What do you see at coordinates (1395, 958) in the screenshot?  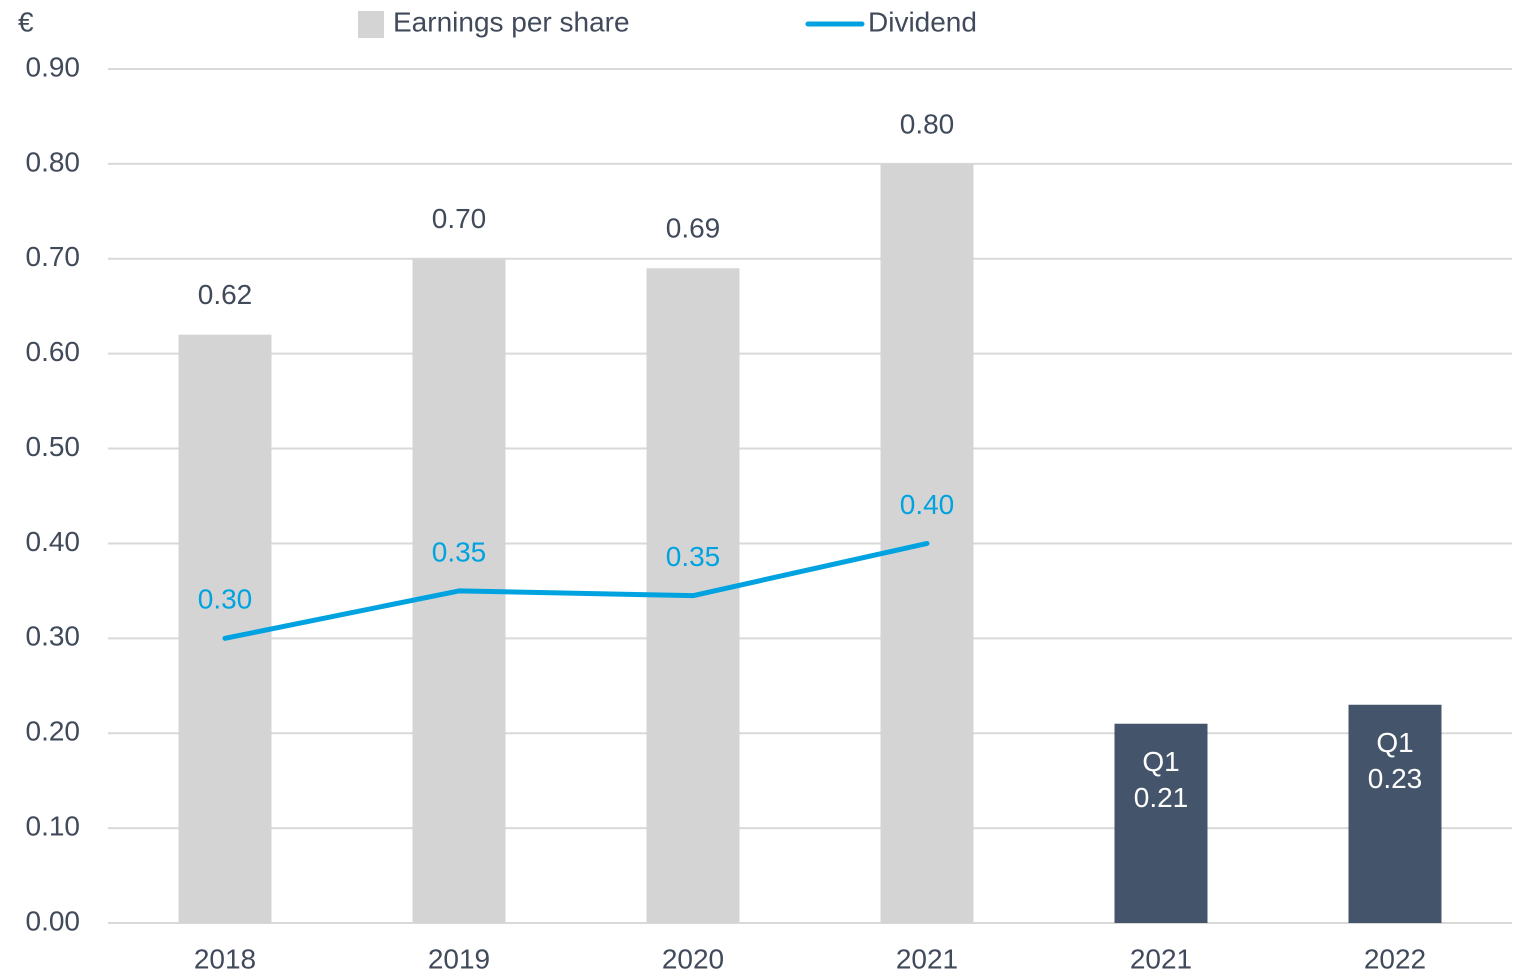 I see `x-tick-label: 2022` at bounding box center [1395, 958].